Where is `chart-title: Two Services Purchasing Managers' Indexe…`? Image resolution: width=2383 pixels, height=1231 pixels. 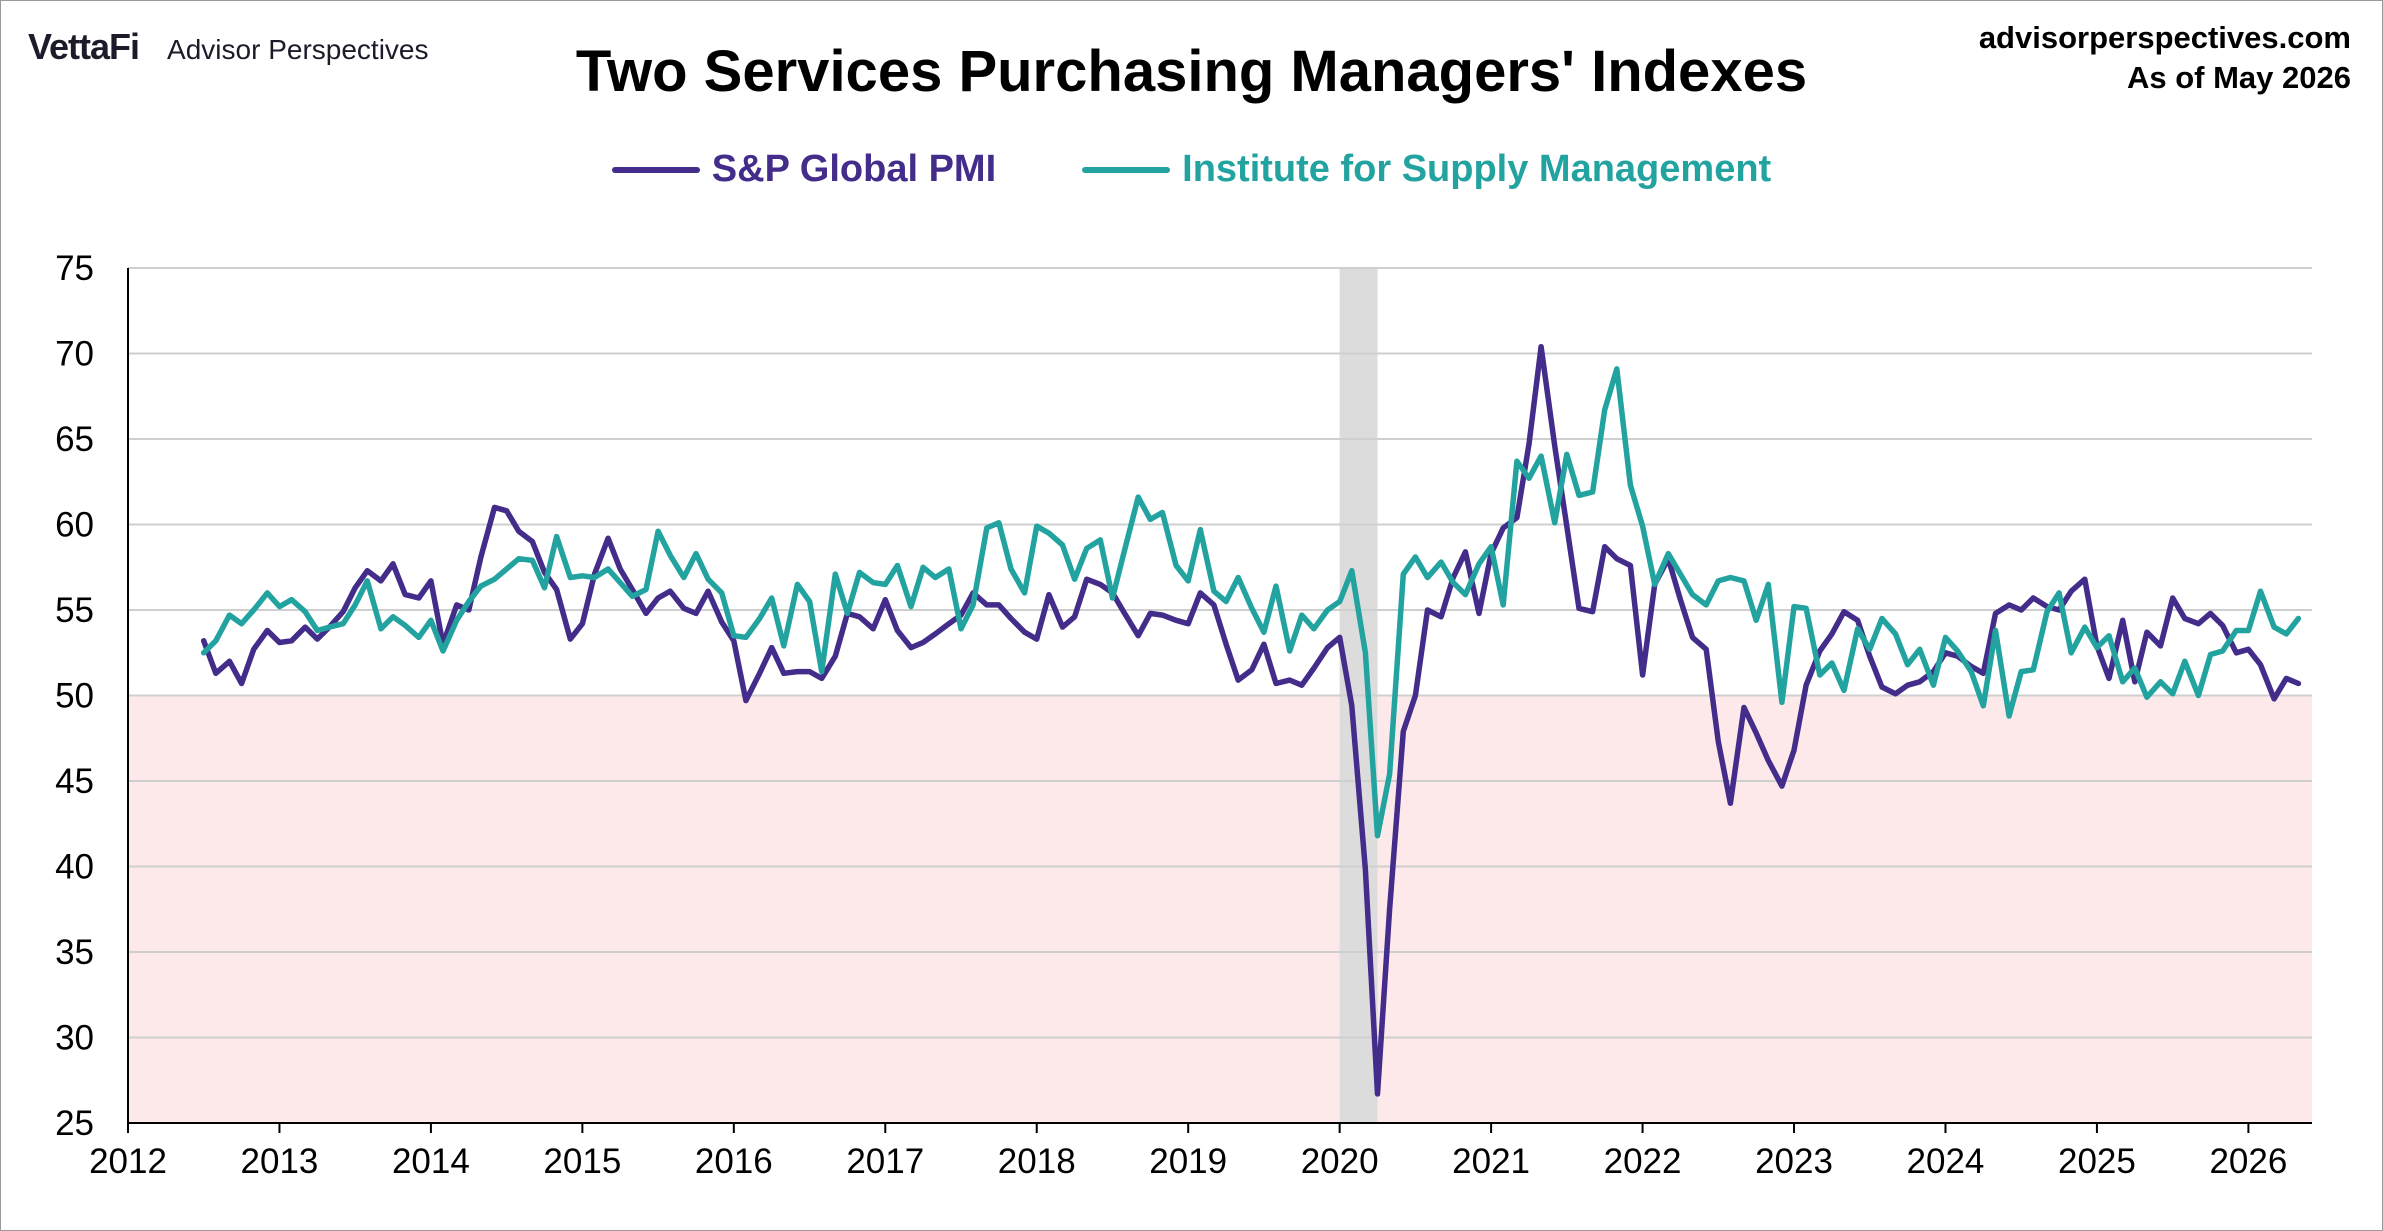 chart-title: Two Services Purchasing Managers' Indexe… is located at coordinates (1191, 71).